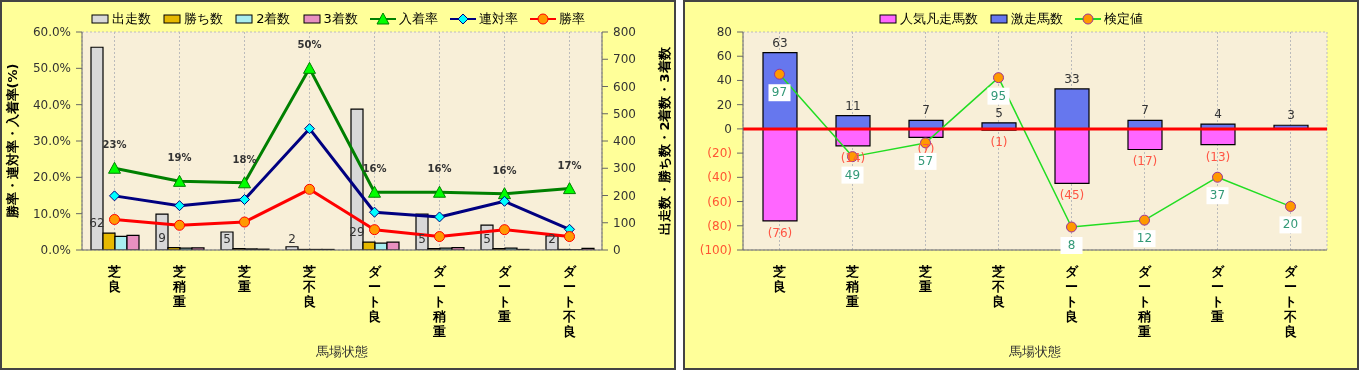 The width and height of the screenshot is (1359, 374). I want to click on y2-tick-label: 700, so click(624, 59).